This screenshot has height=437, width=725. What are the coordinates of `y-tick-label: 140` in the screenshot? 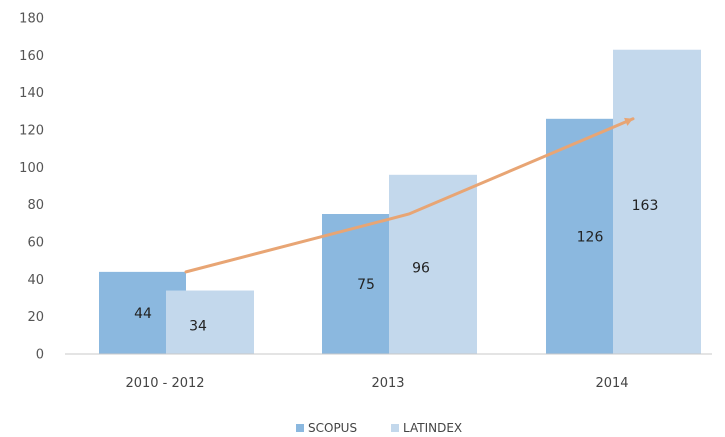 It's located at (31, 93).